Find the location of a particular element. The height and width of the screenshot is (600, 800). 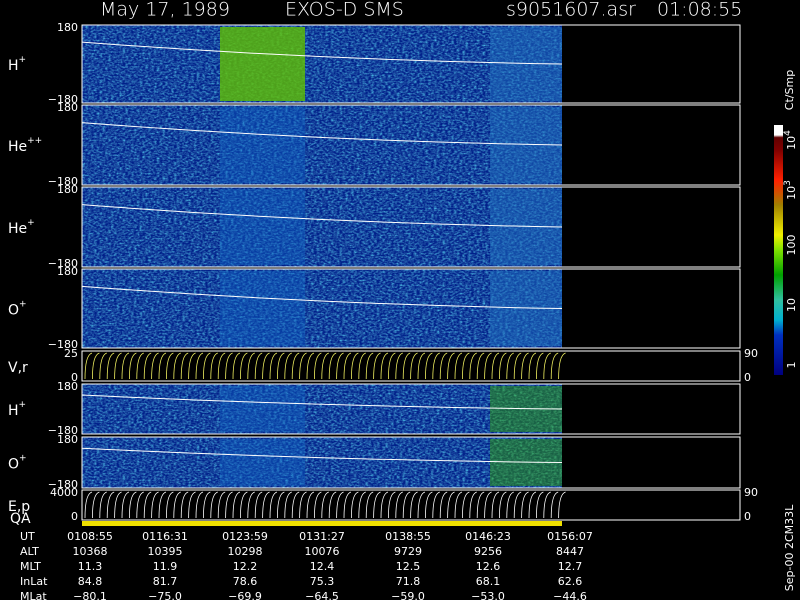

right-tick-label: 0 is located at coordinates (747, 377).